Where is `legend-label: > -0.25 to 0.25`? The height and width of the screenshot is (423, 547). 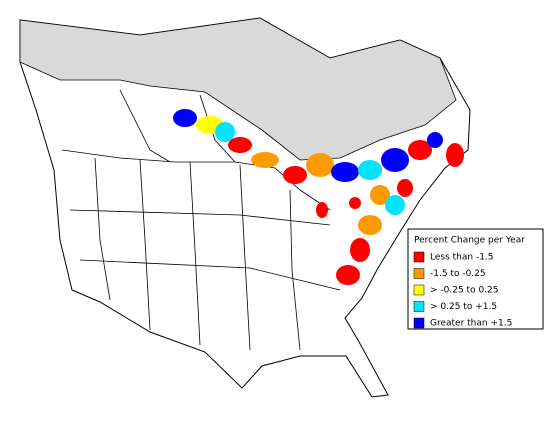
legend-label: > -0.25 to 0.25 is located at coordinates (464, 291).